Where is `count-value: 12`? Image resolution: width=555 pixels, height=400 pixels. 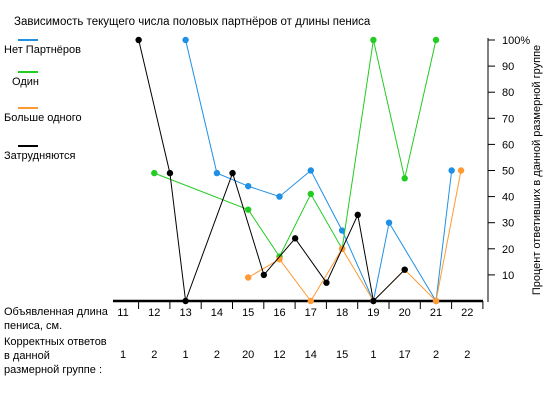 count-value: 12 is located at coordinates (279, 355).